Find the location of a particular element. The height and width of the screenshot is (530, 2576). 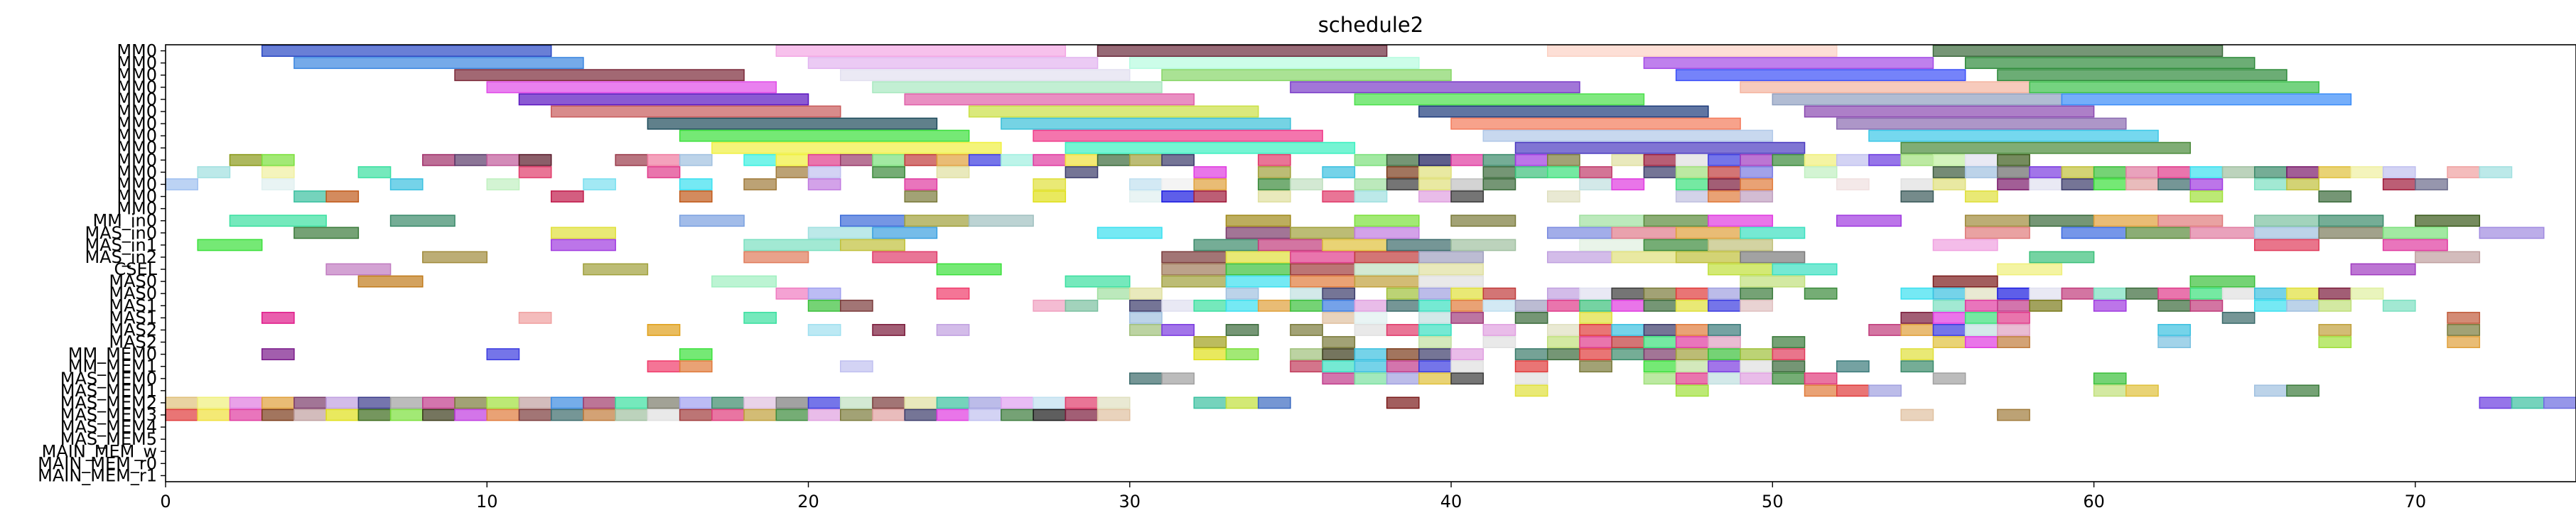

y-tick-label: MAS_MEM2 is located at coordinates (108, 403).